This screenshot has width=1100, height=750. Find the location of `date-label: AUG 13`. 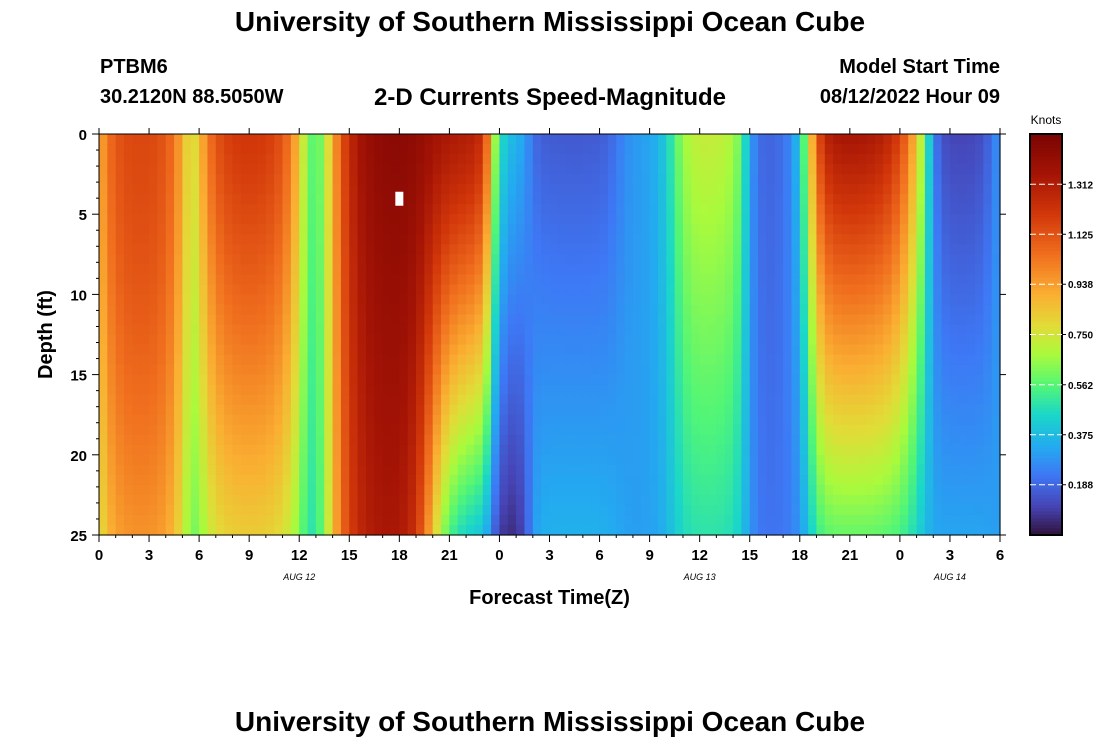

date-label: AUG 13 is located at coordinates (699, 577).